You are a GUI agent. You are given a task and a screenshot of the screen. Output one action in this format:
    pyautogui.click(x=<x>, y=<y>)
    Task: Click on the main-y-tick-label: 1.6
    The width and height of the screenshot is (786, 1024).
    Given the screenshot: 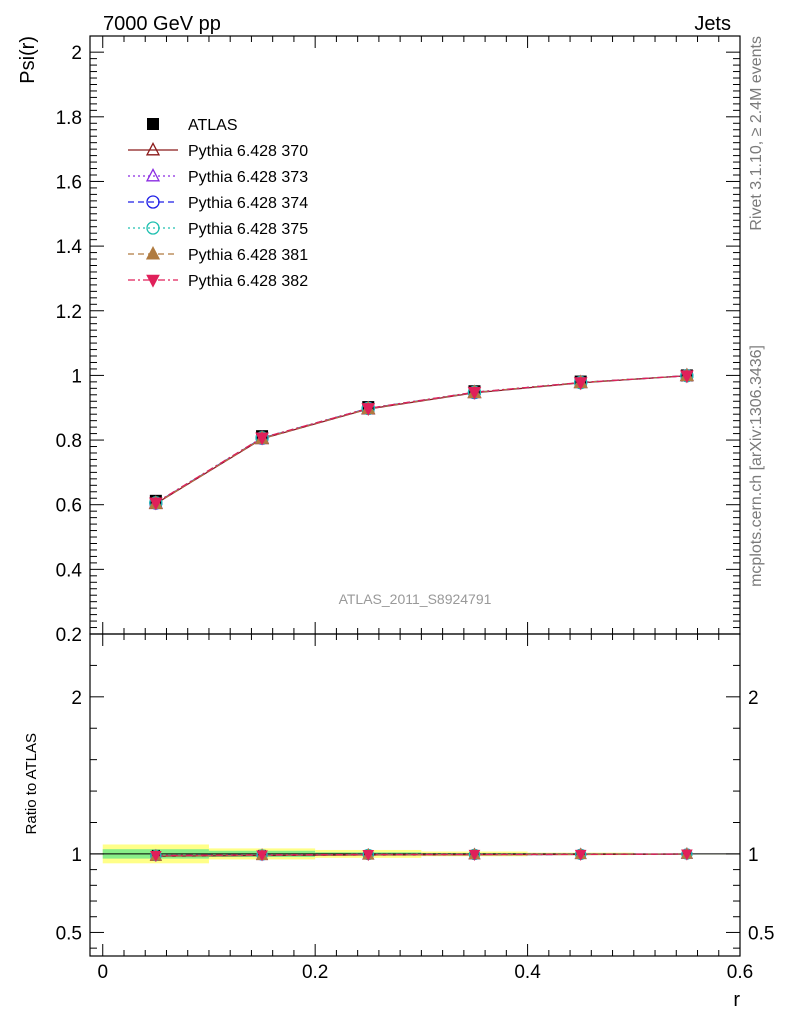 What is the action you would take?
    pyautogui.click(x=69, y=182)
    